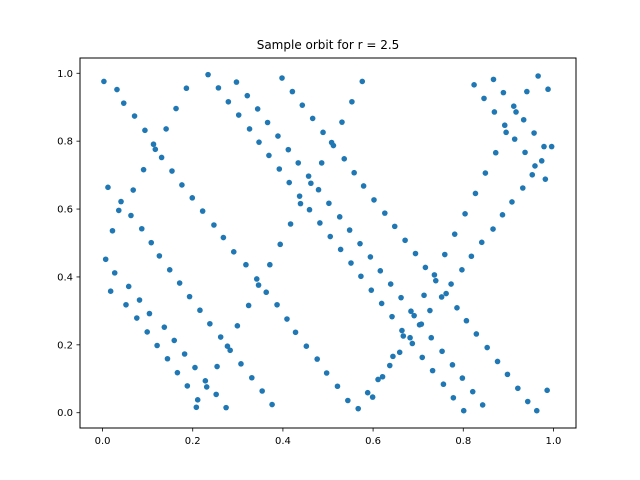 The width and height of the screenshot is (640, 480). Describe the element at coordinates (463, 441) in the screenshot. I see `x-tick-label: 0.8` at that location.